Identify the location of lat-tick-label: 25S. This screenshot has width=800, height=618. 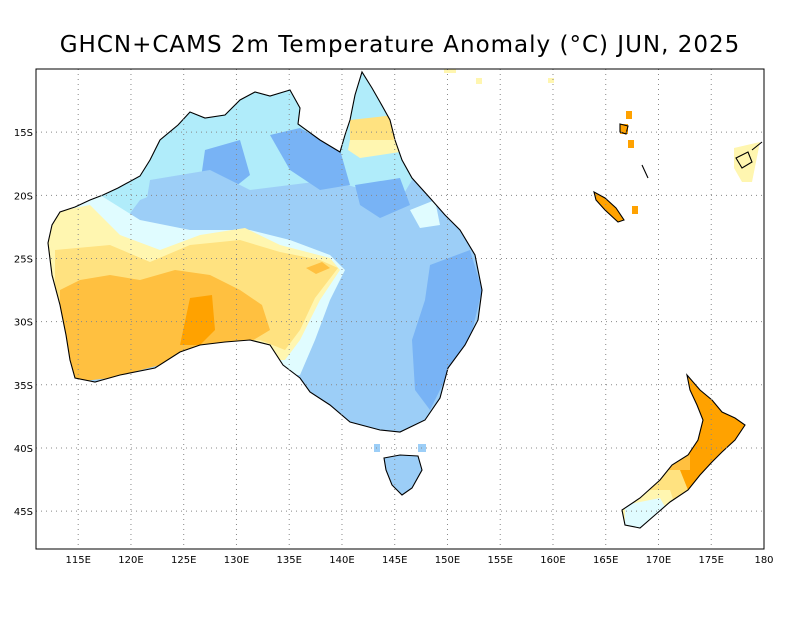
(23, 259).